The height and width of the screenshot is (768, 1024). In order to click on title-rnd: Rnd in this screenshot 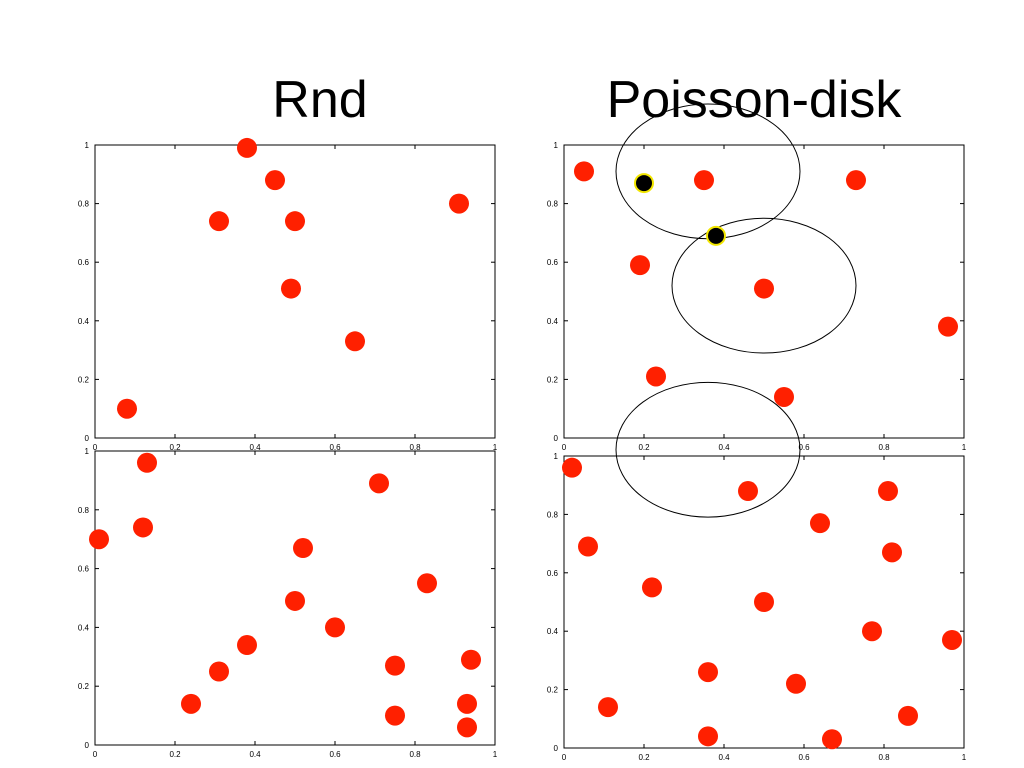, I will do `click(319, 100)`.